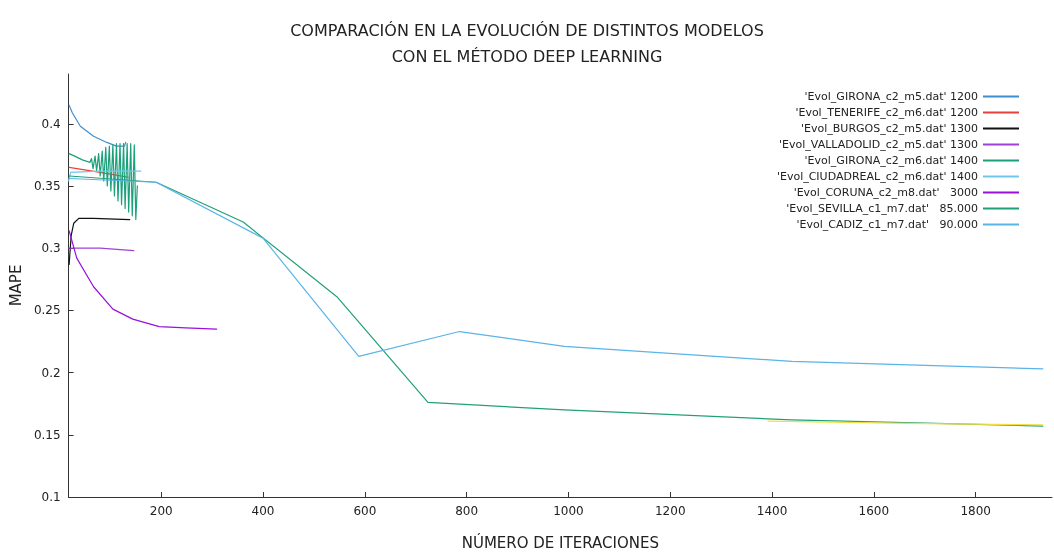  Describe the element at coordinates (882, 208) in the screenshot. I see `legend-label: 'Evol_SEVILLA_c1_m7.dat' 85.000` at that location.